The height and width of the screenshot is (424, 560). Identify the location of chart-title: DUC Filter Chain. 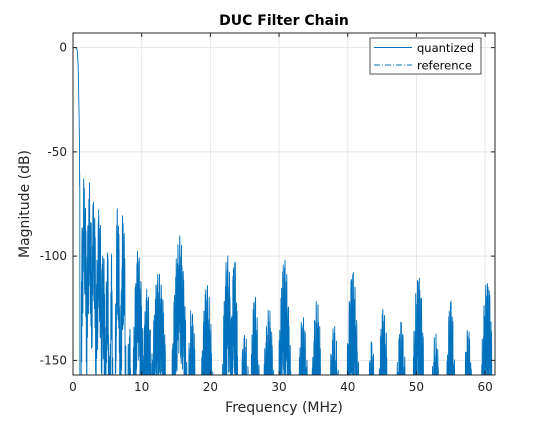
(284, 21).